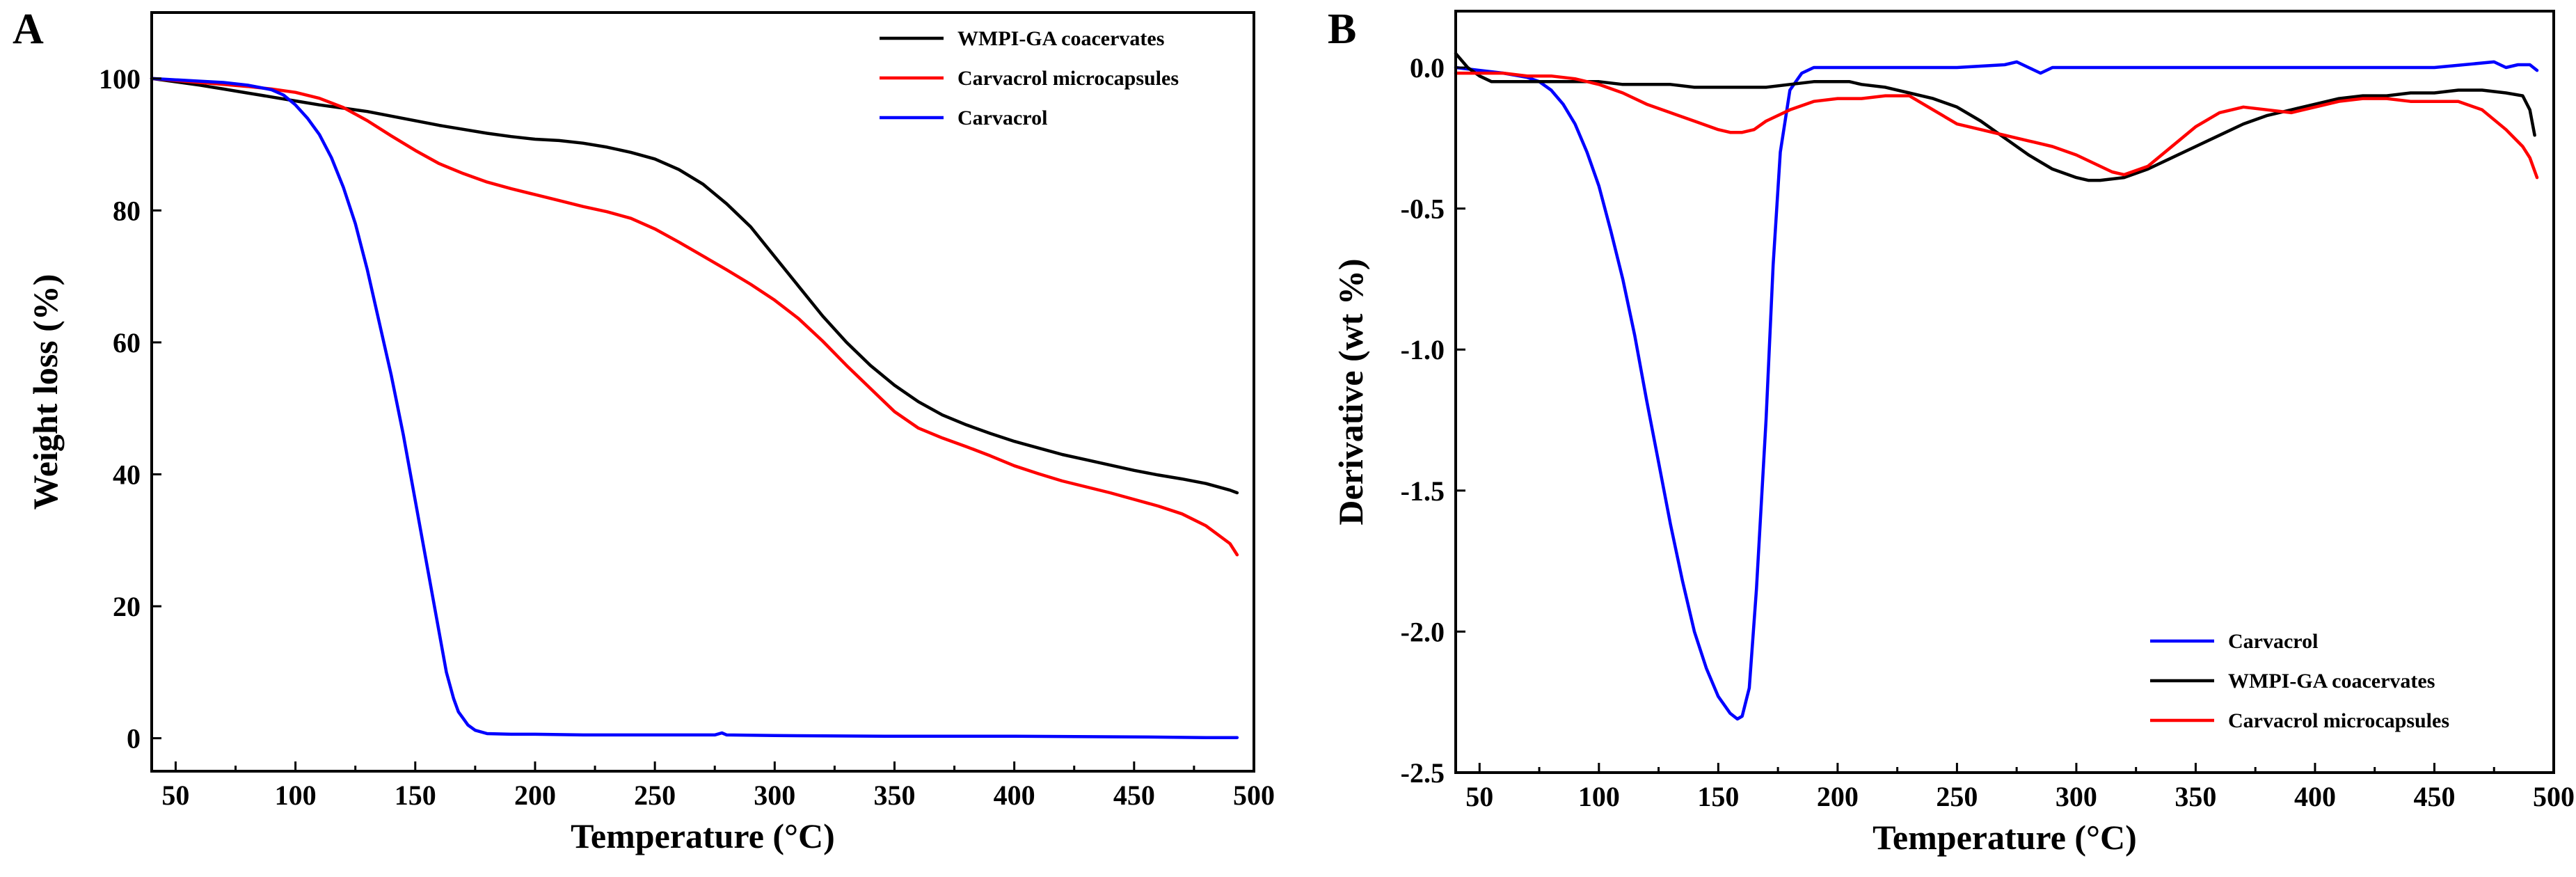 Image resolution: width=2576 pixels, height=877 pixels. I want to click on series-line-carvacrol-microcapsules, so click(1996, 125).